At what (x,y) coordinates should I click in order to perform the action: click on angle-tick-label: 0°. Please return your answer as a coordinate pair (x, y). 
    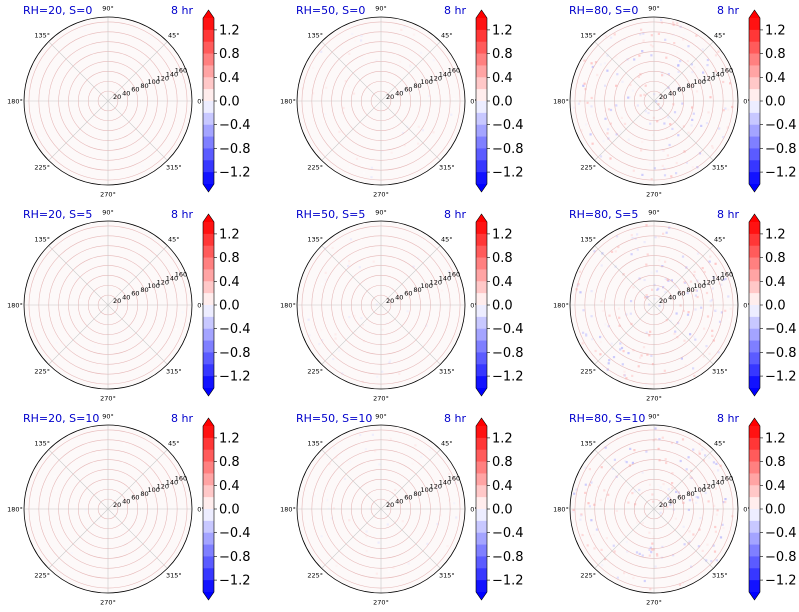
    Looking at the image, I should click on (200, 510).